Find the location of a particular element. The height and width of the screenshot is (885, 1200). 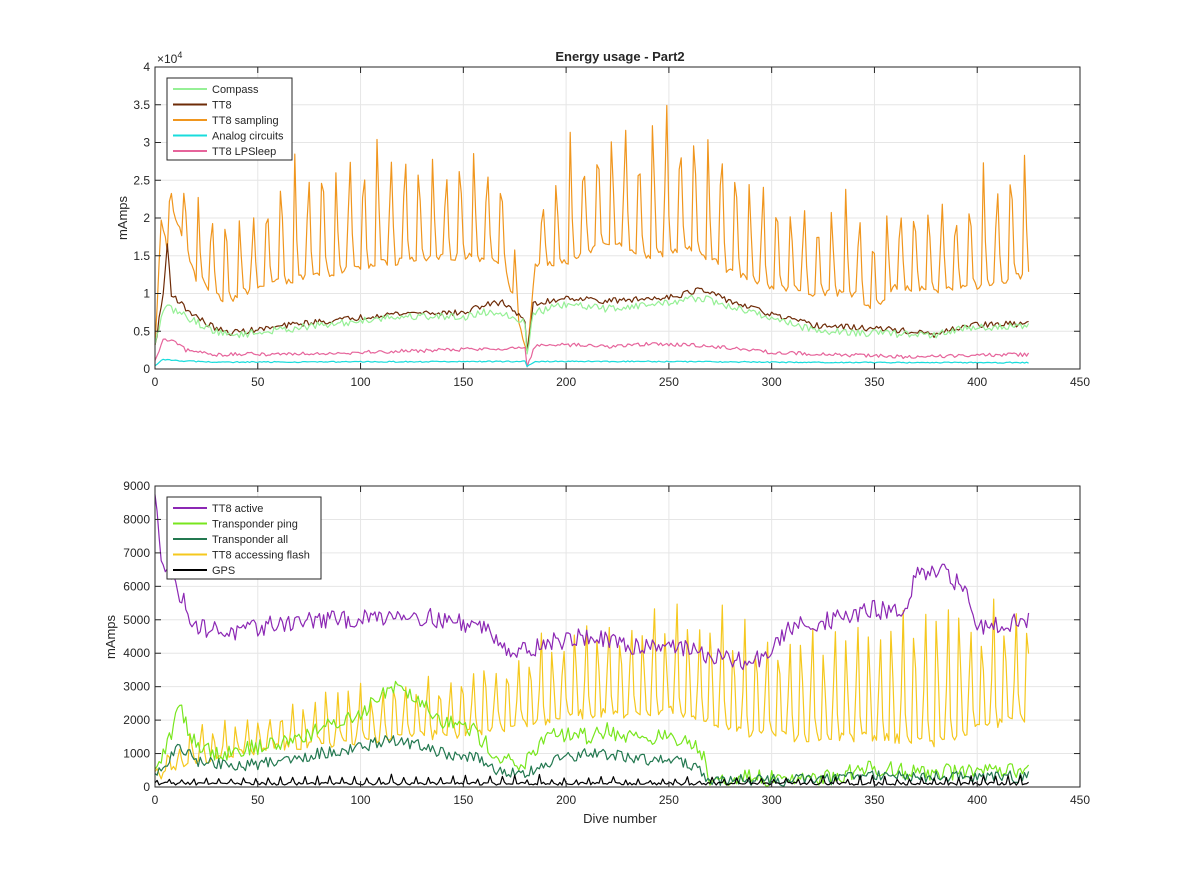

bottom-y-axis-label: mAmps is located at coordinates (110, 636).